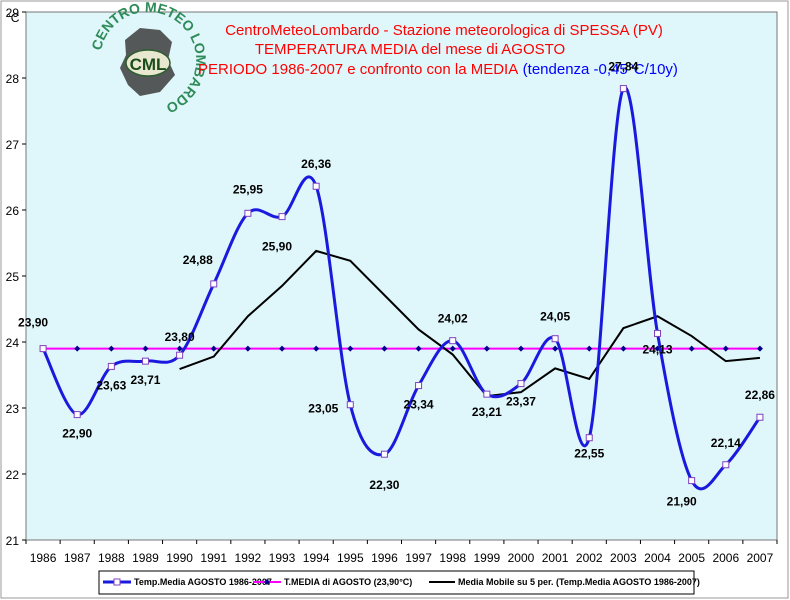 The width and height of the screenshot is (790, 600). I want to click on data-label: 22,30, so click(384, 485).